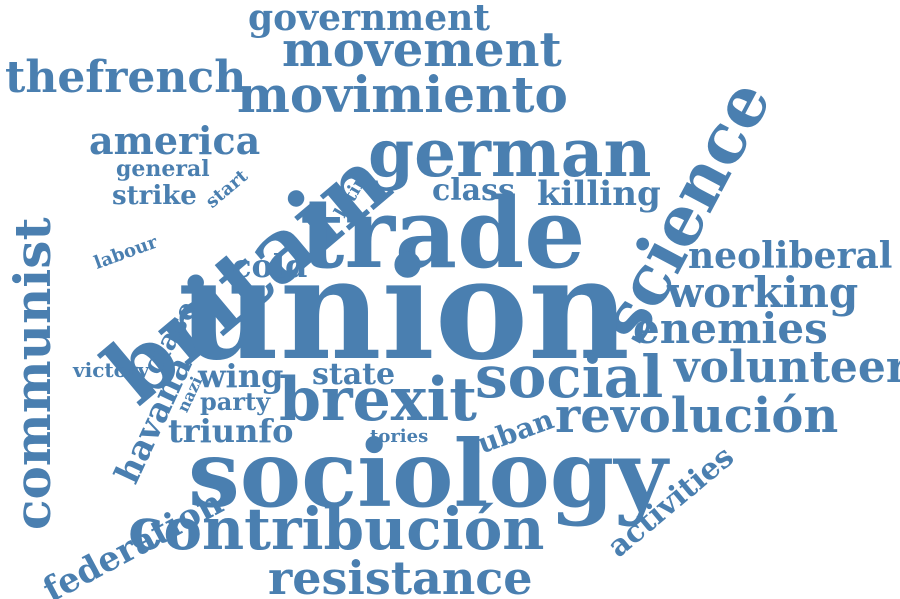 The width and height of the screenshot is (900, 599). What do you see at coordinates (241, 376) in the screenshot?
I see `word-wing: wing` at bounding box center [241, 376].